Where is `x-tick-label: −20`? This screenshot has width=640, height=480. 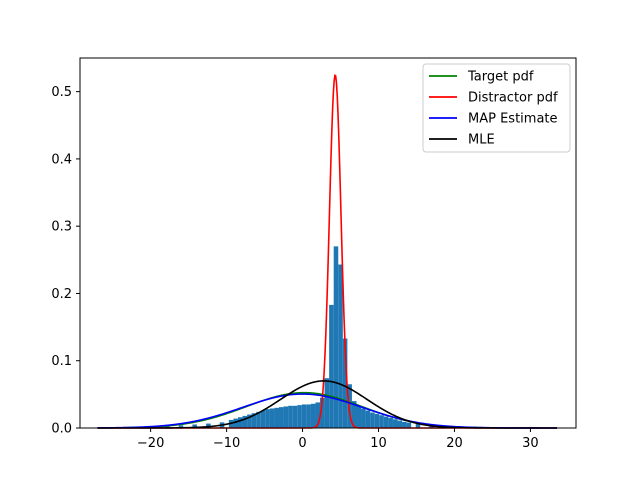 x-tick-label: −20 is located at coordinates (150, 443).